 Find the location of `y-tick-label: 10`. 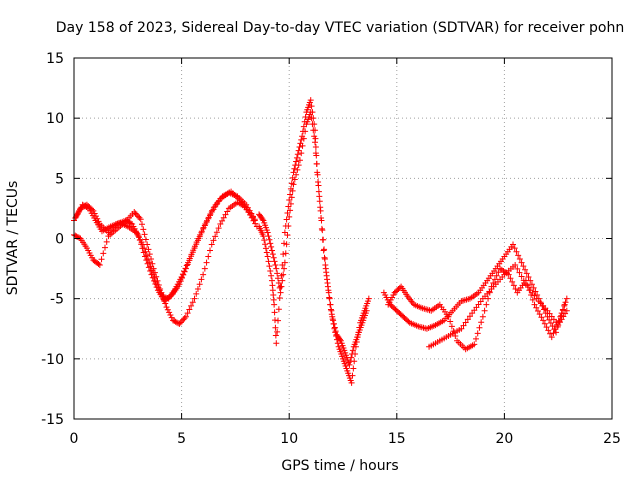

y-tick-label: 10 is located at coordinates (55, 119).